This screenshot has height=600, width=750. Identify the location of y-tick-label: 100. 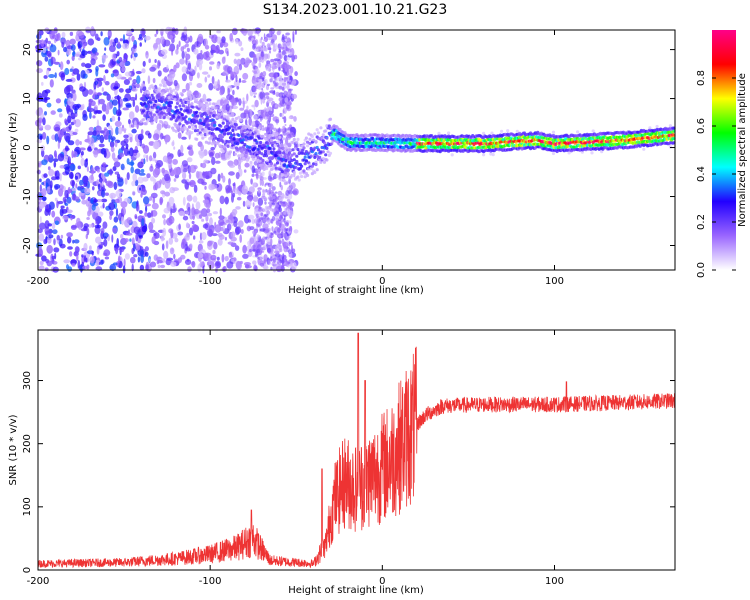
(27, 506).